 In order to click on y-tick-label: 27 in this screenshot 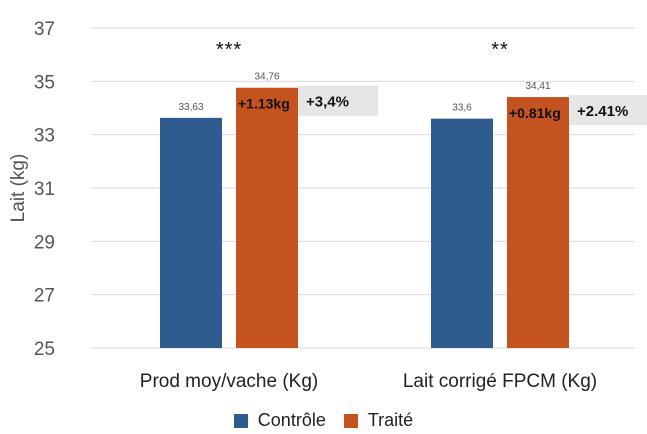, I will do `click(44, 296)`.